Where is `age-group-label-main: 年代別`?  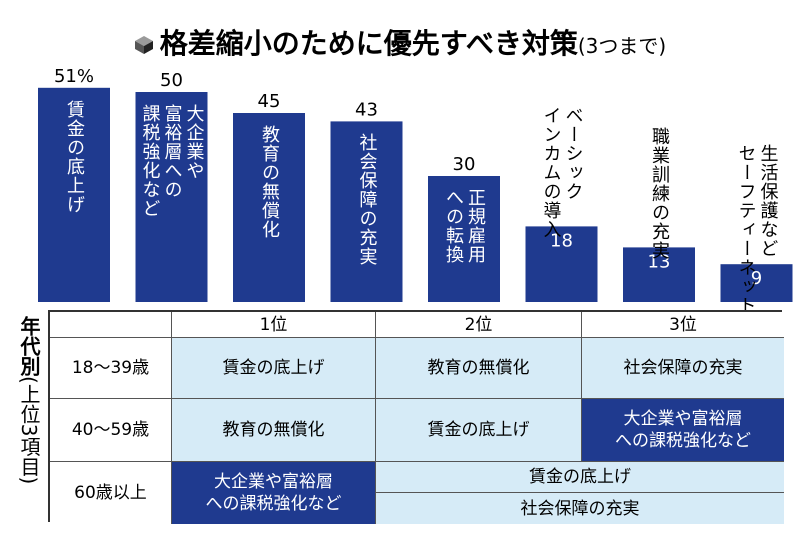
age-group-label-main: 年代別 is located at coordinates (29, 346).